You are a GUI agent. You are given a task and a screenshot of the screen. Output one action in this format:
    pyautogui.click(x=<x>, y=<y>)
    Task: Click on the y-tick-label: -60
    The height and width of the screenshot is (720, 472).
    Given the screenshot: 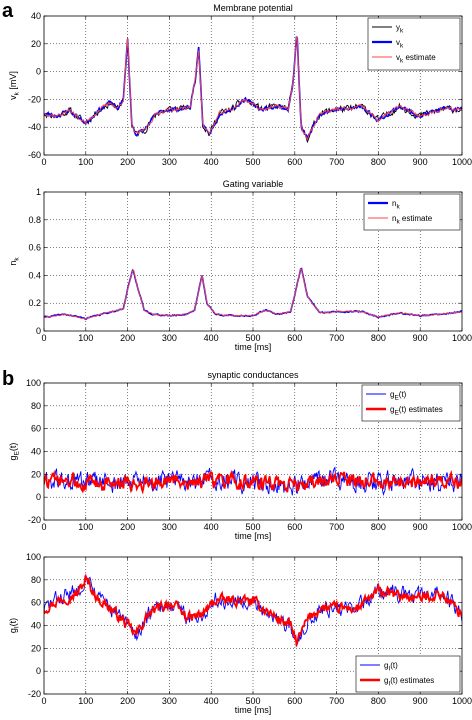 What is the action you would take?
    pyautogui.click(x=34, y=155)
    